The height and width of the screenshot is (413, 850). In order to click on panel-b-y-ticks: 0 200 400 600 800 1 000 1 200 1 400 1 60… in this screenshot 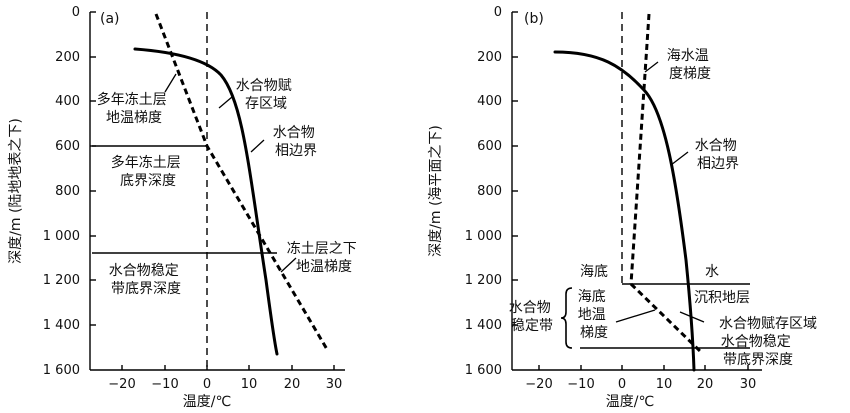, I will do `click(491, 191)`.